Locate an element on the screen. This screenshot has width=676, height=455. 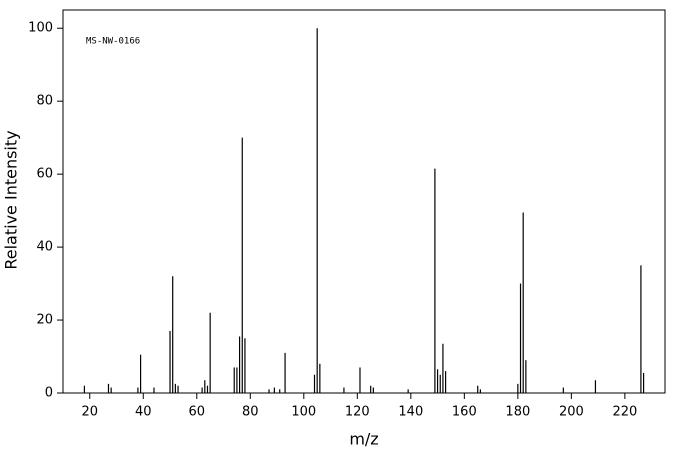
y-tick-label: 100 is located at coordinates (40, 28).